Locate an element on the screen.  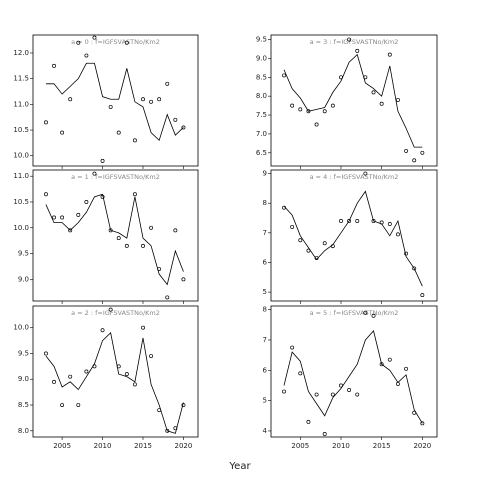
y-tick-label: 11.5 is located at coordinates (21, 79).